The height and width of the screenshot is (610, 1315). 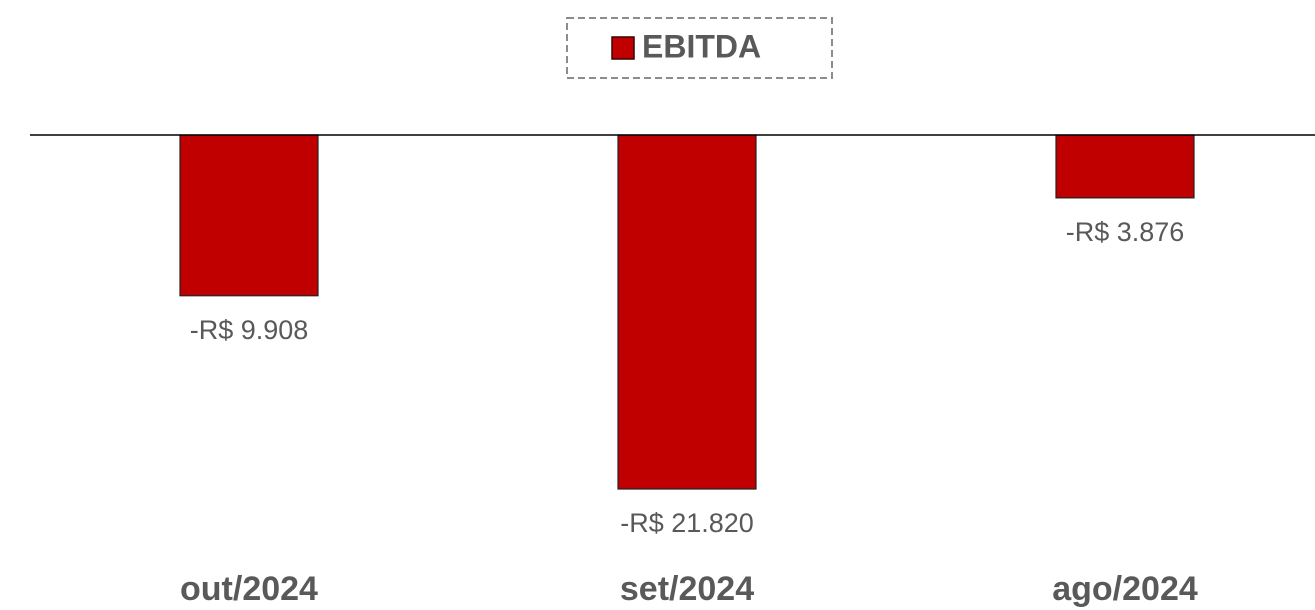 What do you see at coordinates (623, 48) in the screenshot?
I see `legend-swatch` at bounding box center [623, 48].